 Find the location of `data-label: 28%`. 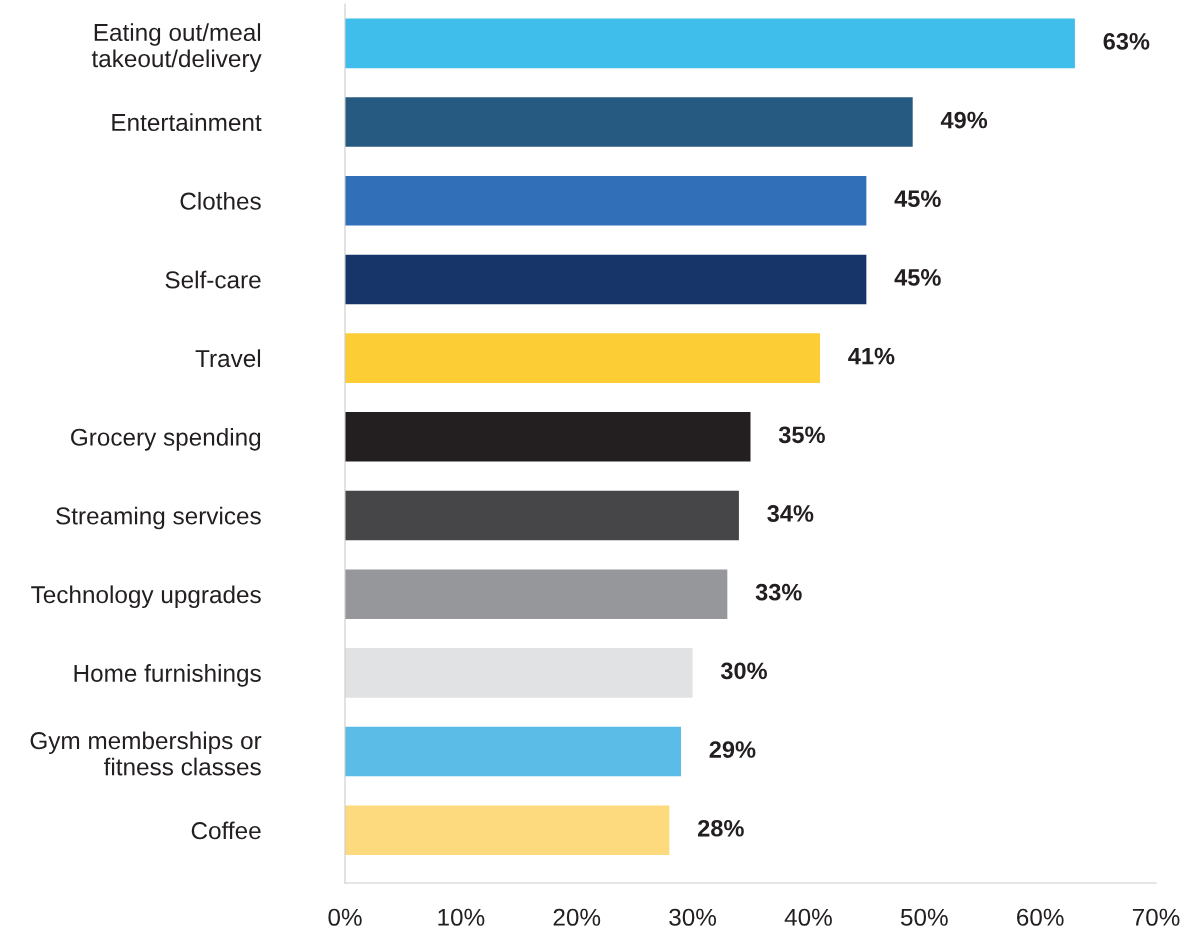

data-label: 28% is located at coordinates (721, 828).